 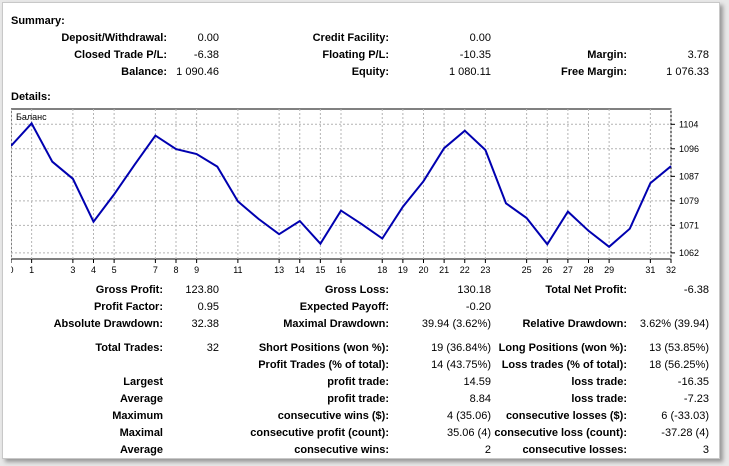 What do you see at coordinates (599, 382) in the screenshot?
I see `largest-loss-label: loss trade:` at bounding box center [599, 382].